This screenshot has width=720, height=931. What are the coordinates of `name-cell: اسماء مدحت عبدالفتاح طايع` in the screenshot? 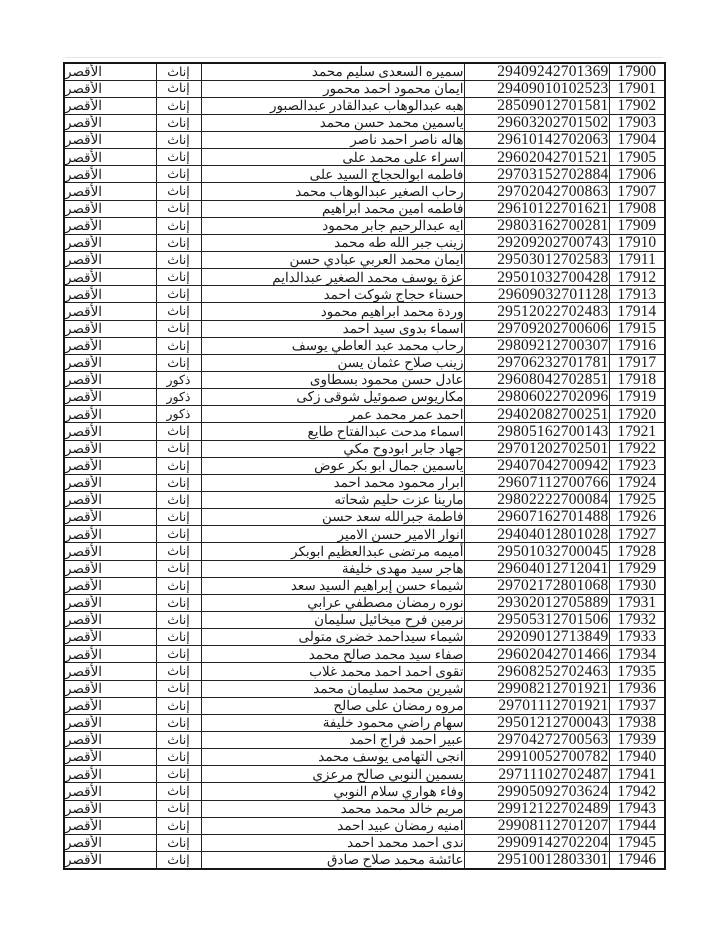 It's located at (332, 431).